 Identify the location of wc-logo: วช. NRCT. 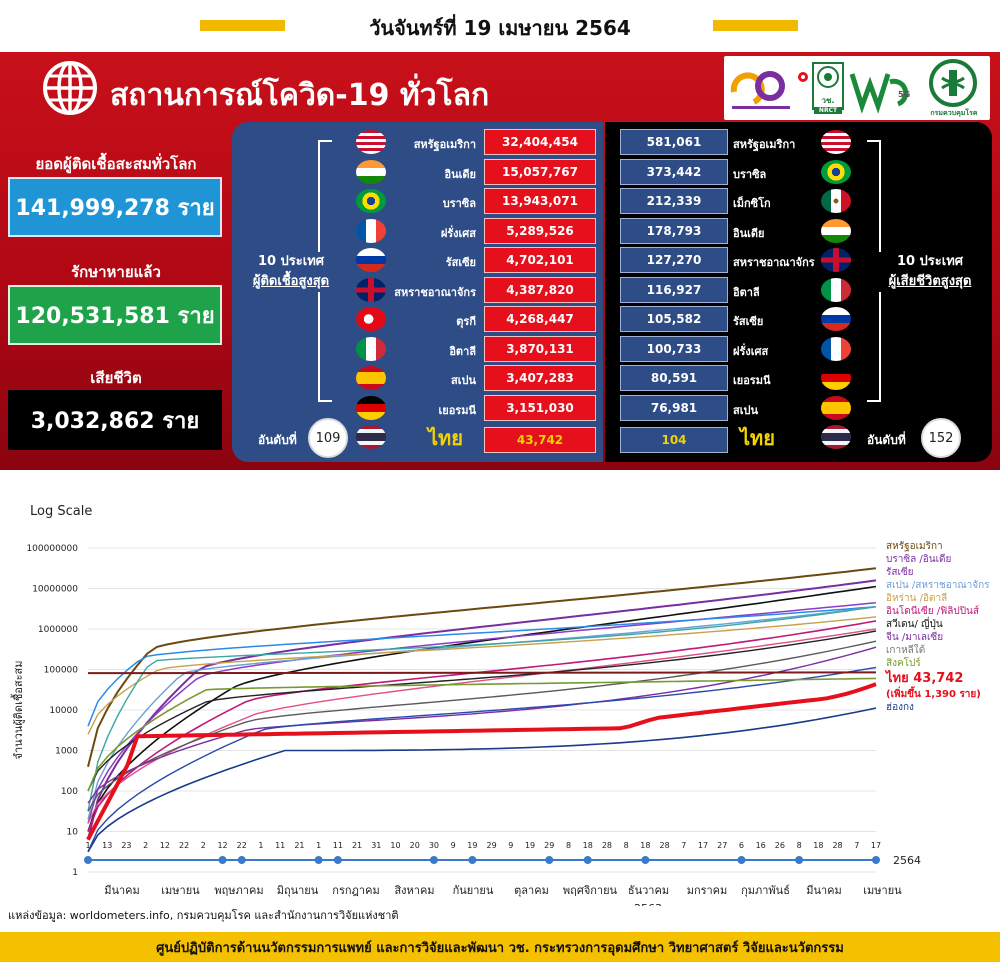
(828, 88).